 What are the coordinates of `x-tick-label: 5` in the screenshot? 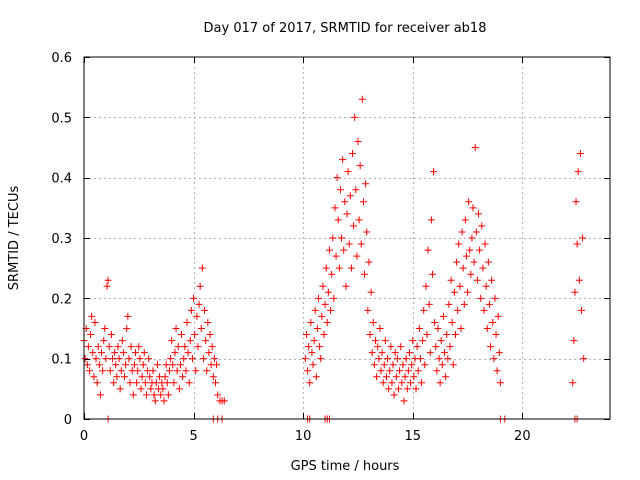 It's located at (193, 436).